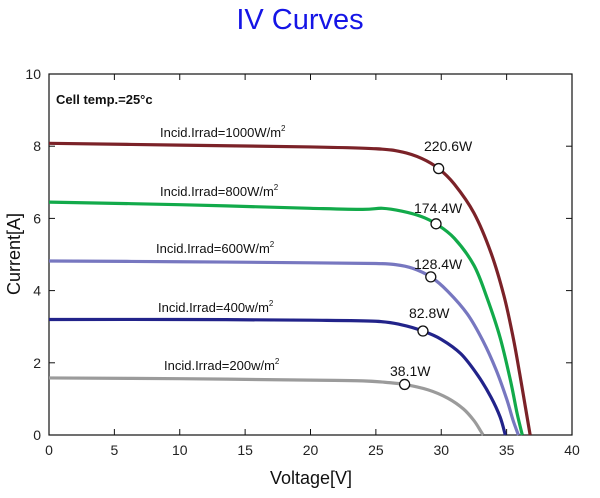  What do you see at coordinates (180, 450) in the screenshot?
I see `x-tick-label: 10` at bounding box center [180, 450].